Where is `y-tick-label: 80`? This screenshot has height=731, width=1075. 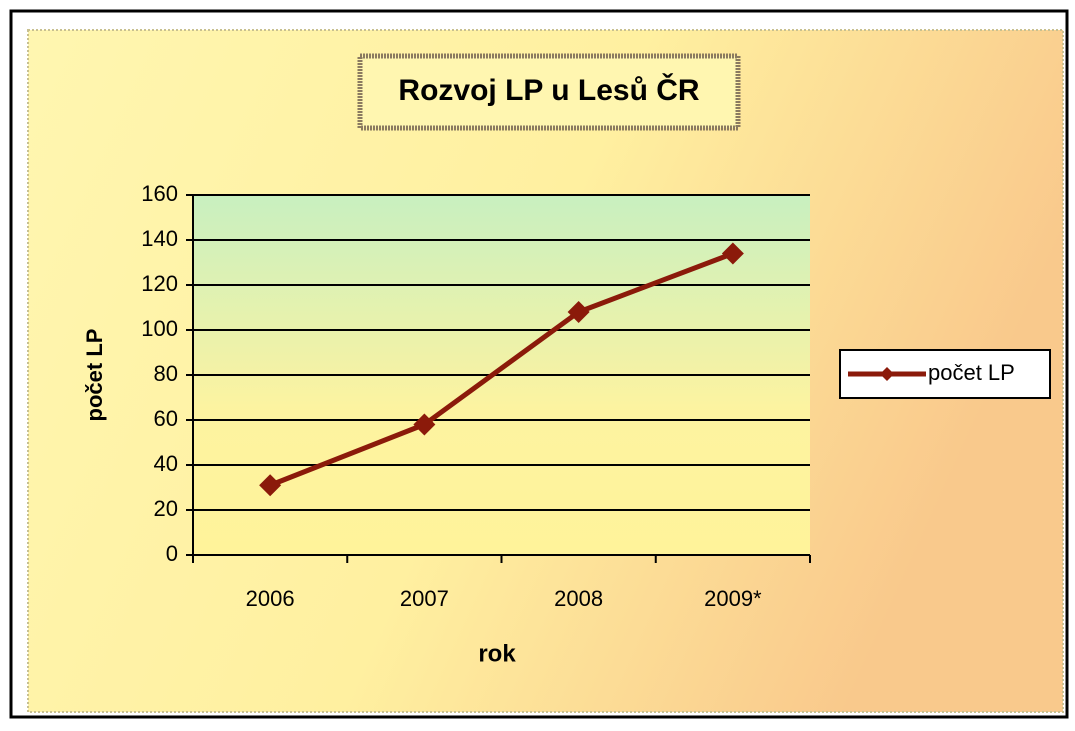
y-tick-label: 80 is located at coordinates (166, 373).